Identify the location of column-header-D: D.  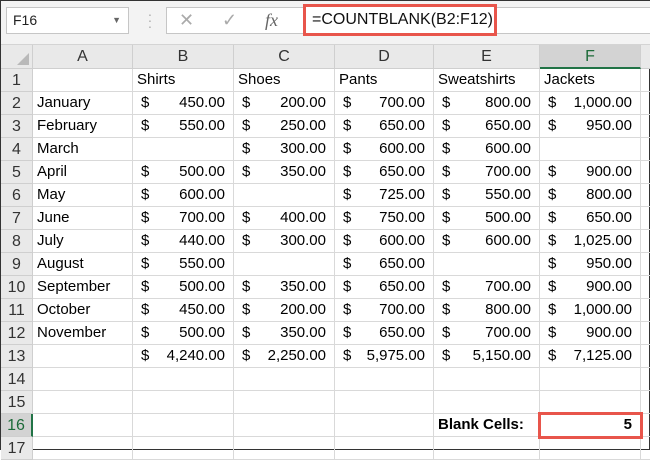
(384, 57).